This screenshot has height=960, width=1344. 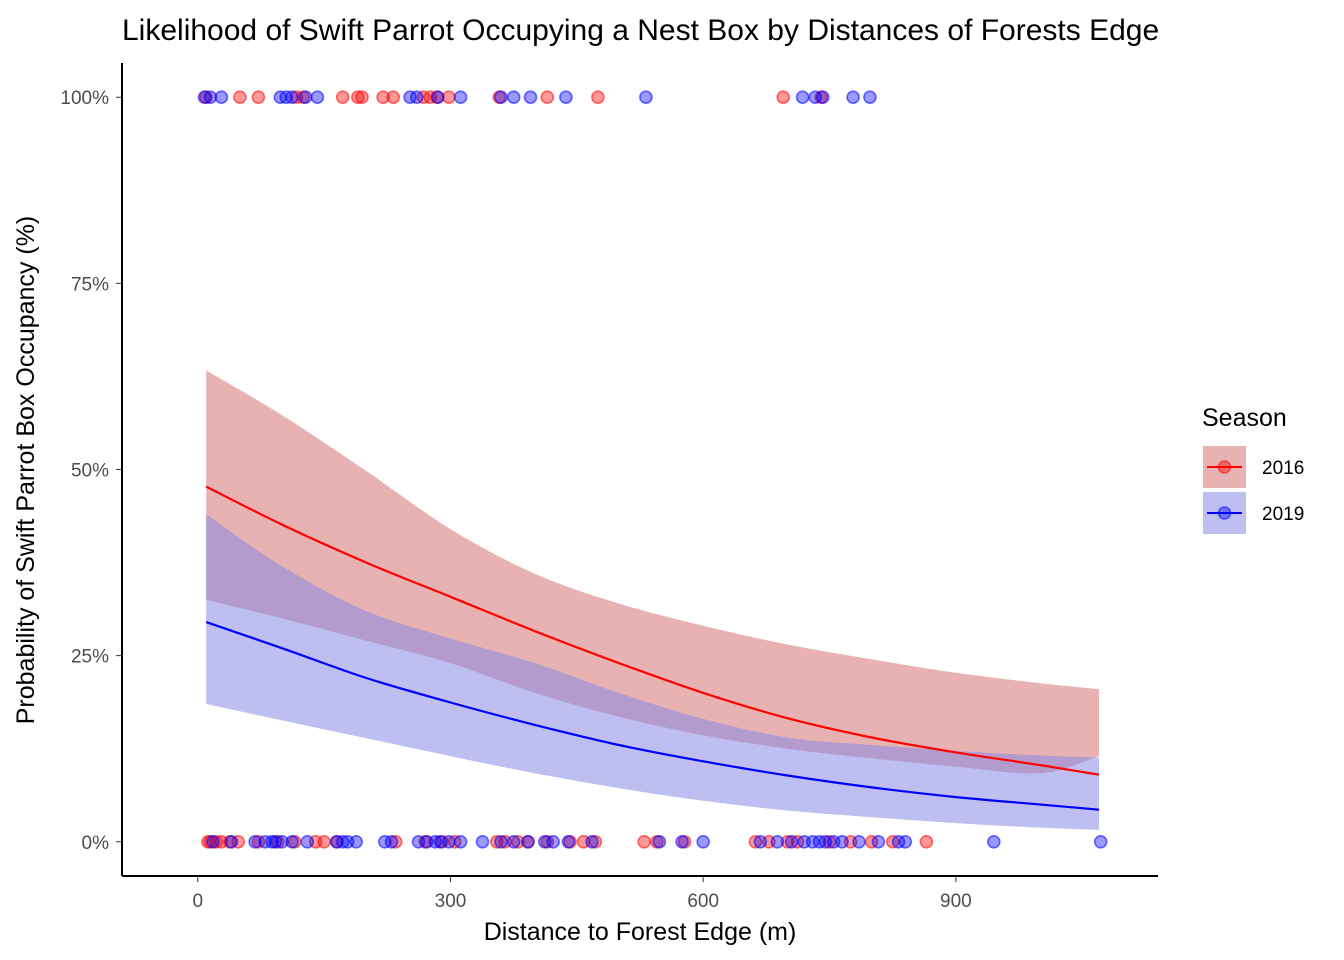 I want to click on legend-label: 2019, so click(x=1283, y=514).